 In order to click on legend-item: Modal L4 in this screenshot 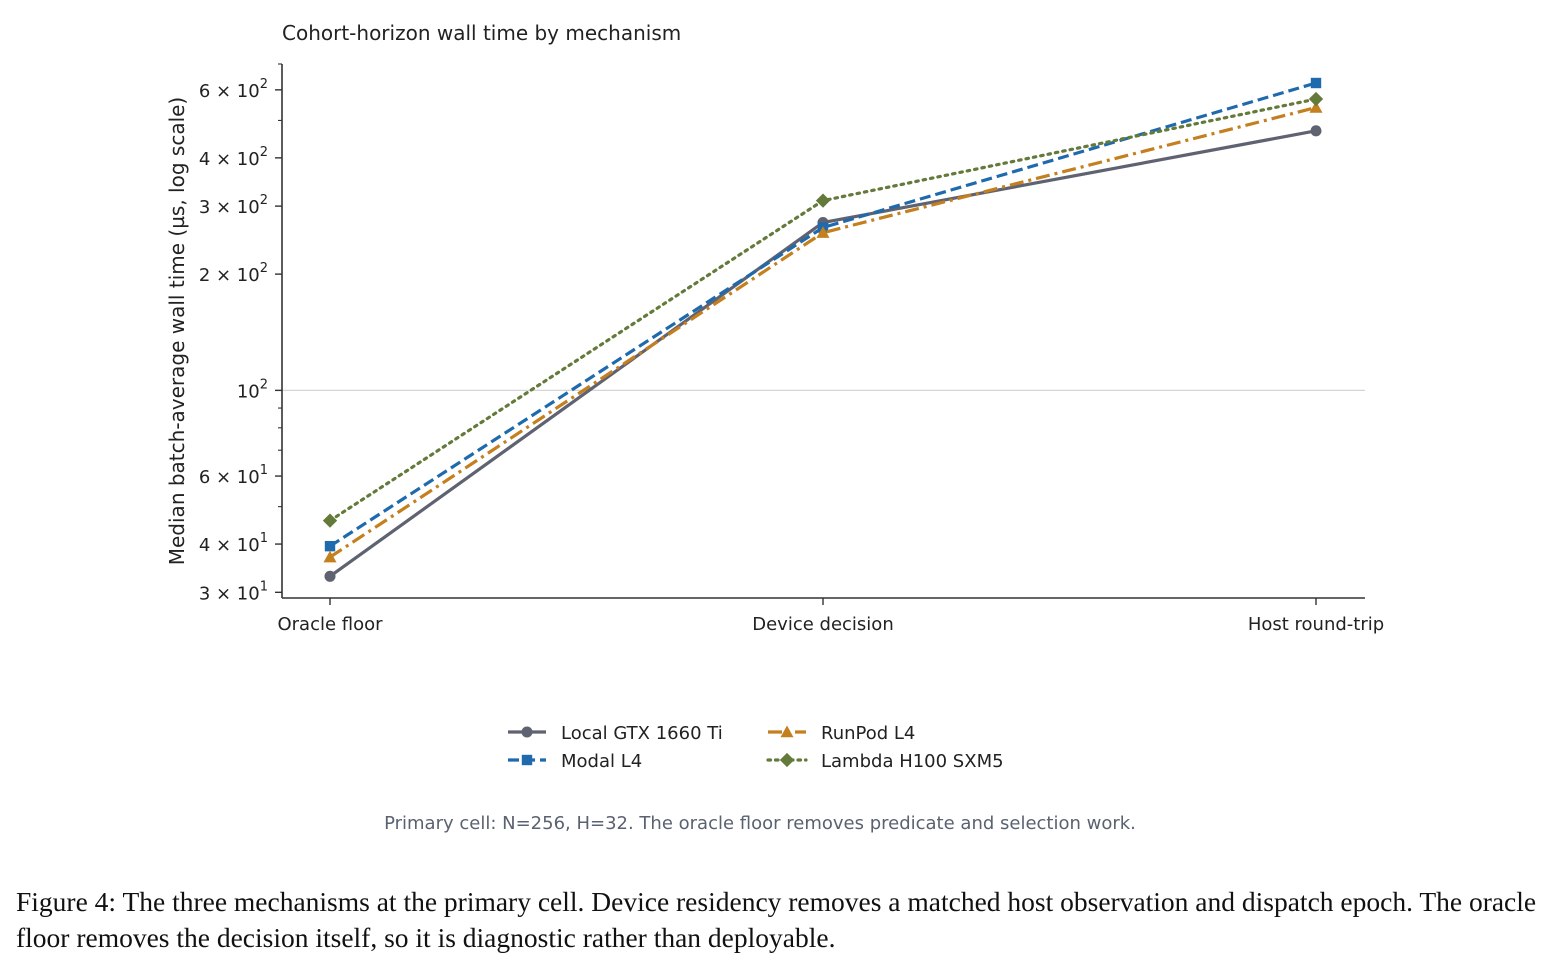, I will do `click(575, 761)`.